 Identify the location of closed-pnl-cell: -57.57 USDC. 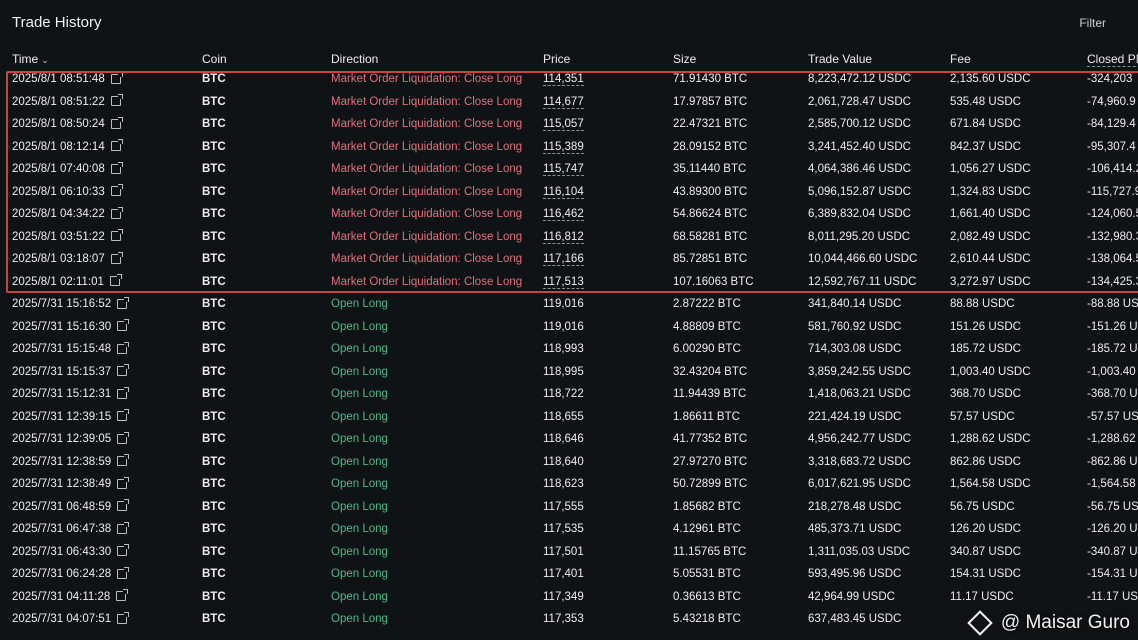
(1112, 416).